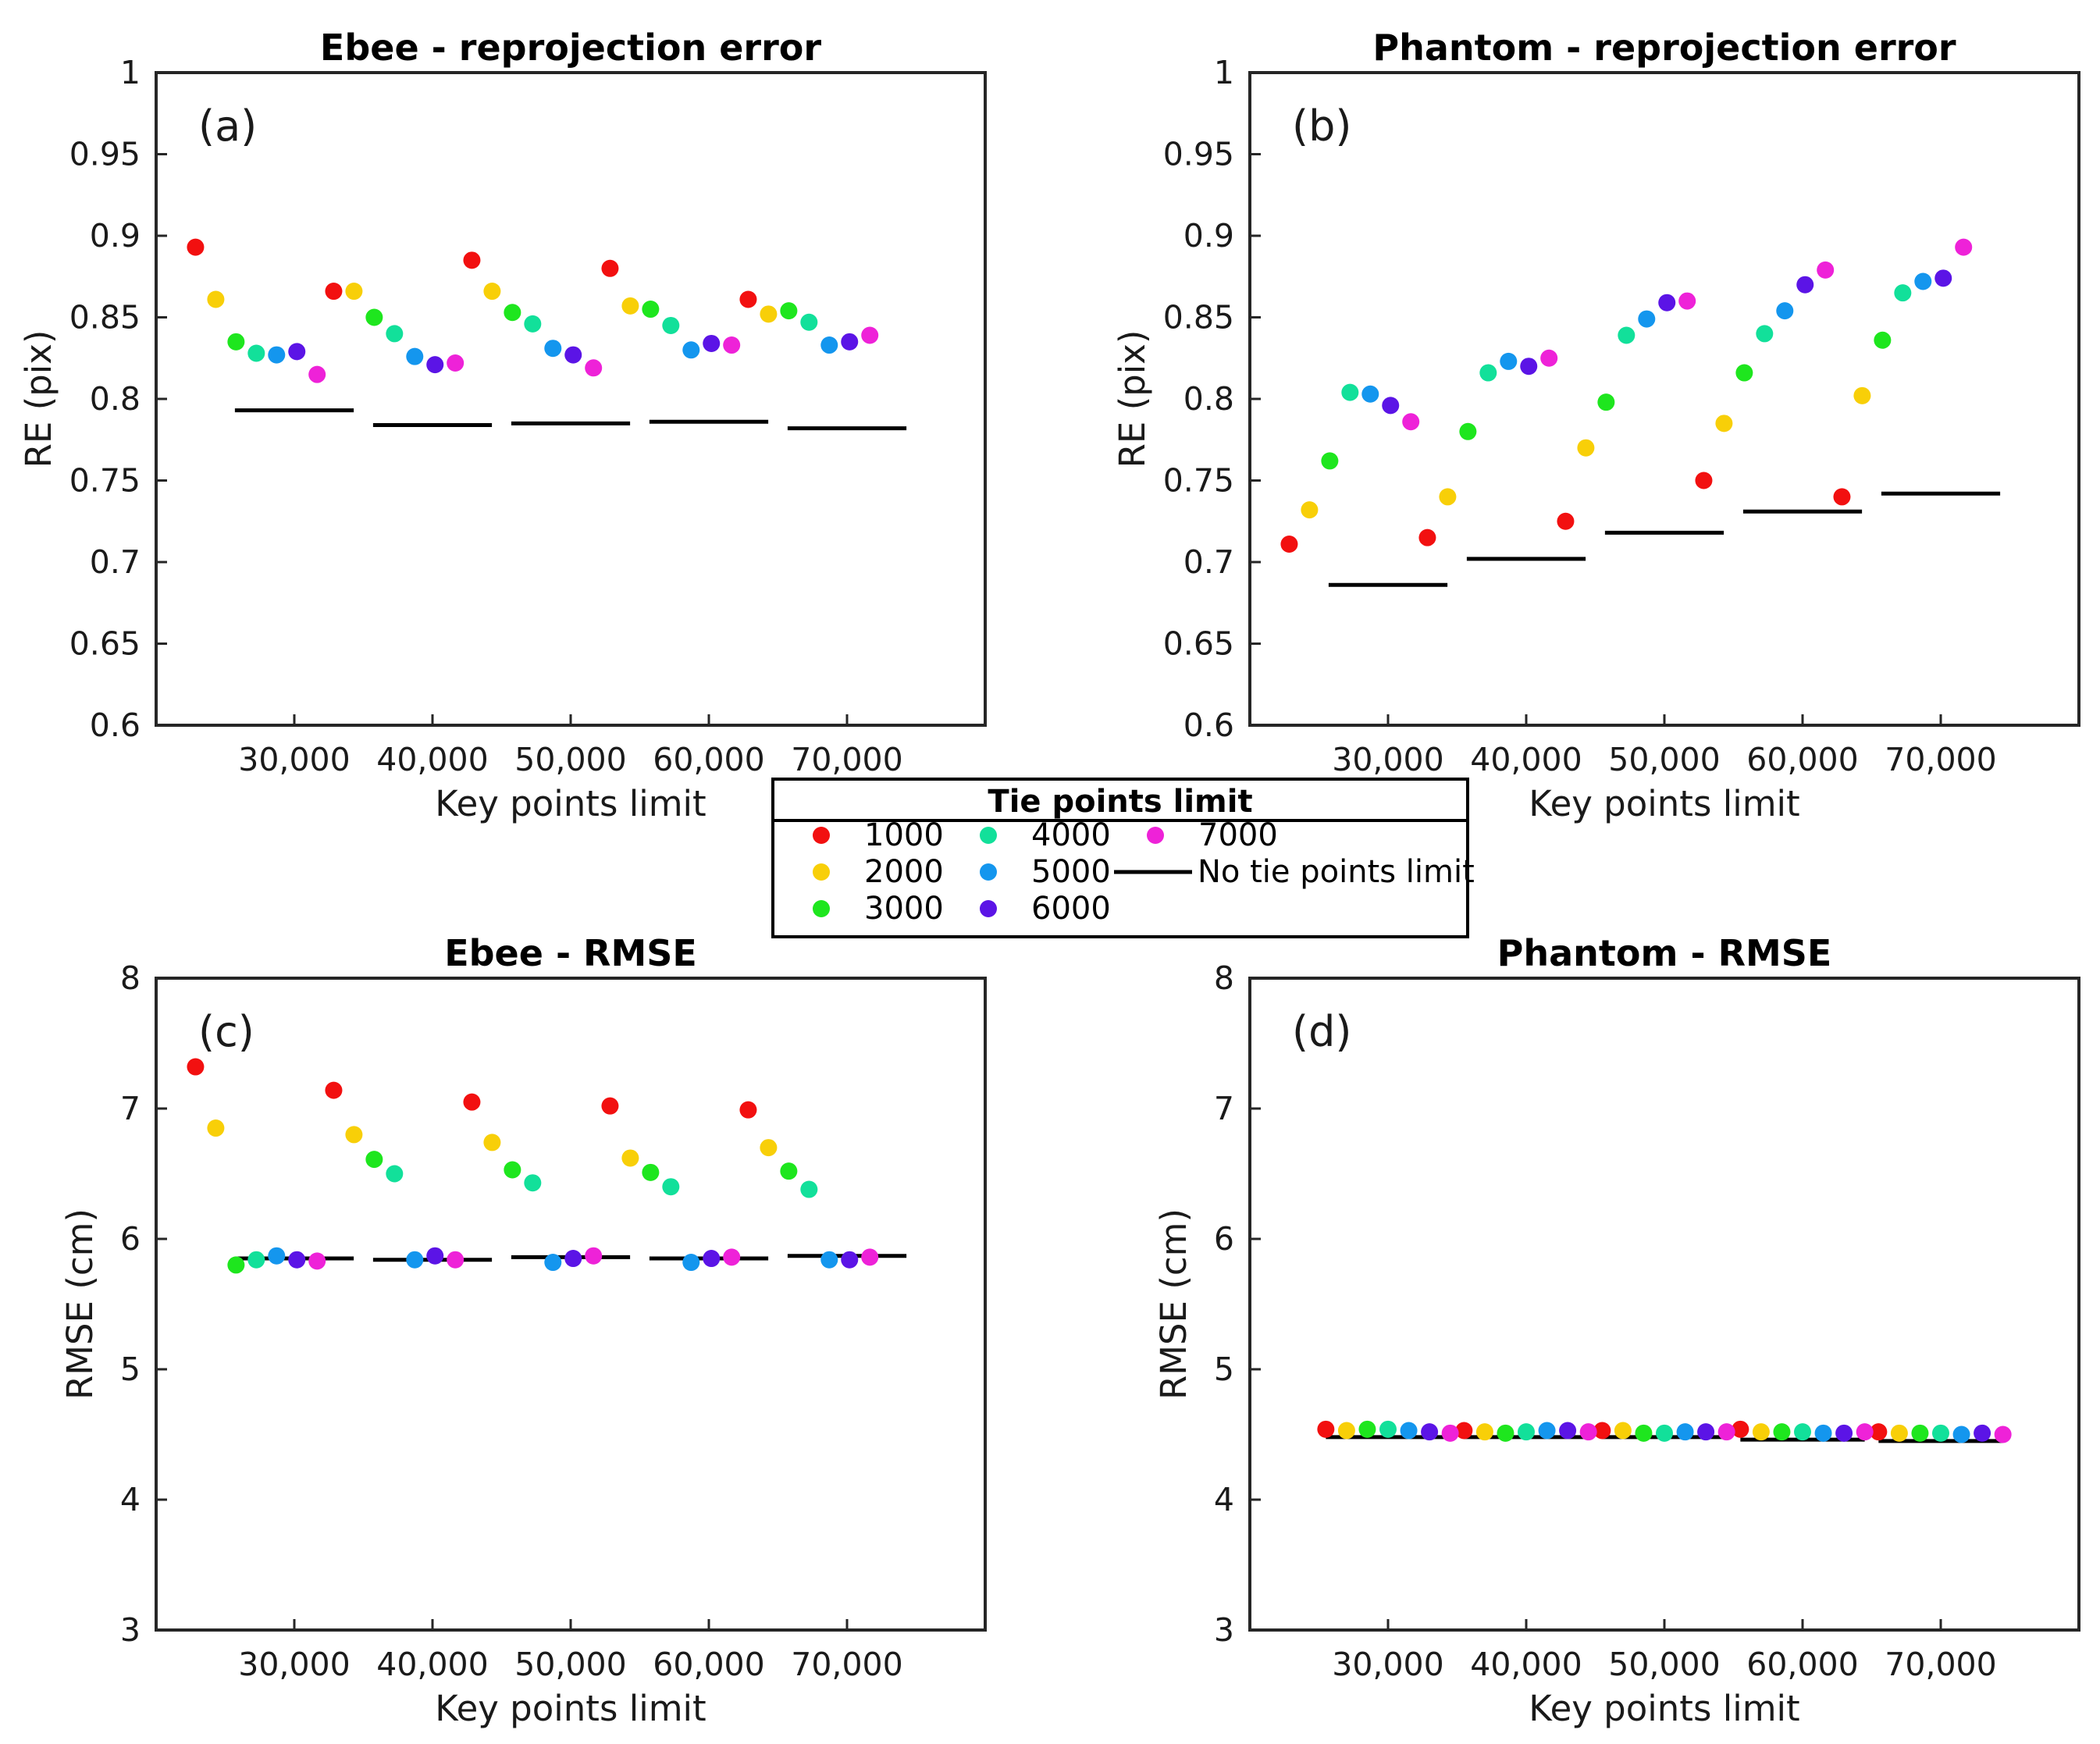 The width and height of the screenshot is (2100, 1744). What do you see at coordinates (130, 1630) in the screenshot?
I see `y-tick-label: 3` at bounding box center [130, 1630].